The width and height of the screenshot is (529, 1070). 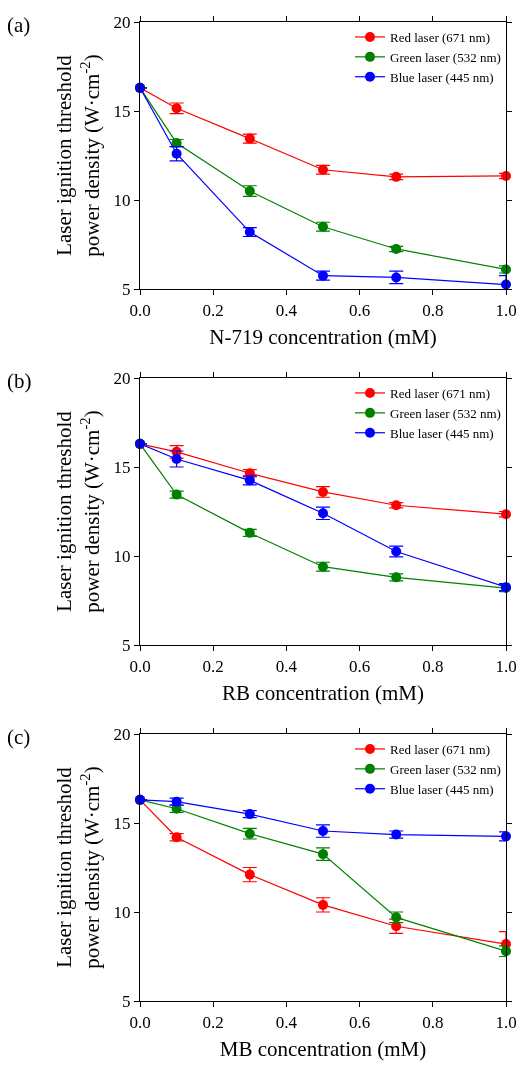 I want to click on point, so click(x=506, y=269).